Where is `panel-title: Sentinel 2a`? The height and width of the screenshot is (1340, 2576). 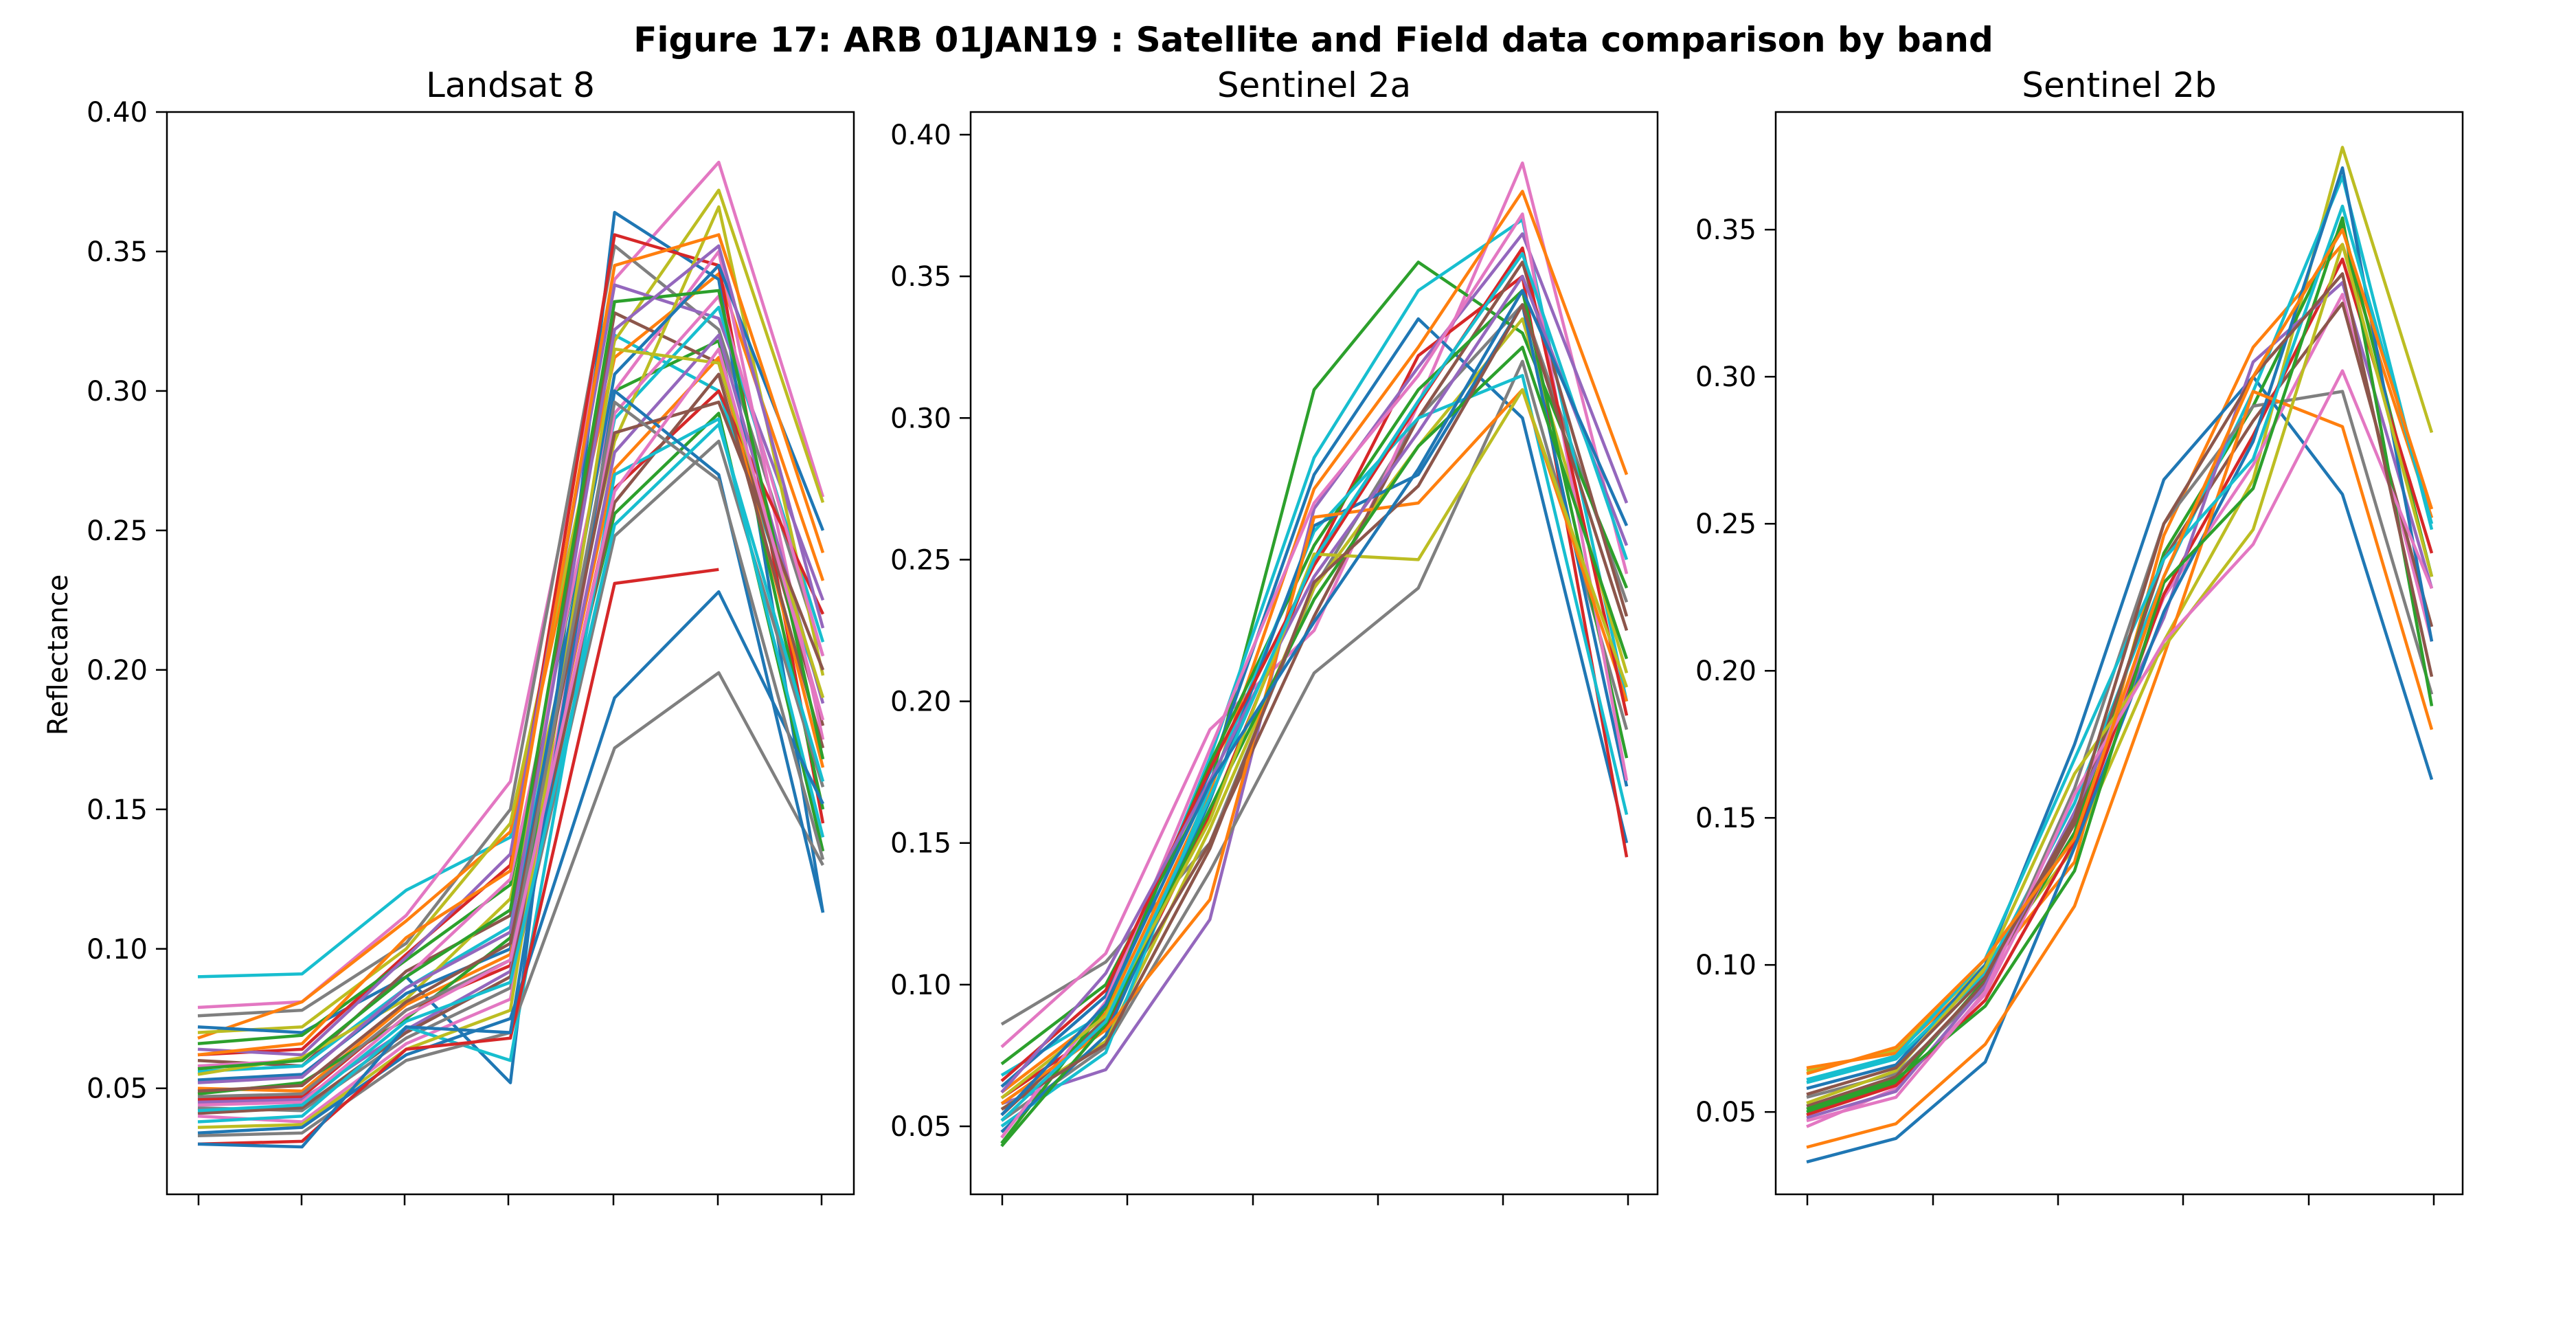 panel-title: Sentinel 2a is located at coordinates (1314, 85).